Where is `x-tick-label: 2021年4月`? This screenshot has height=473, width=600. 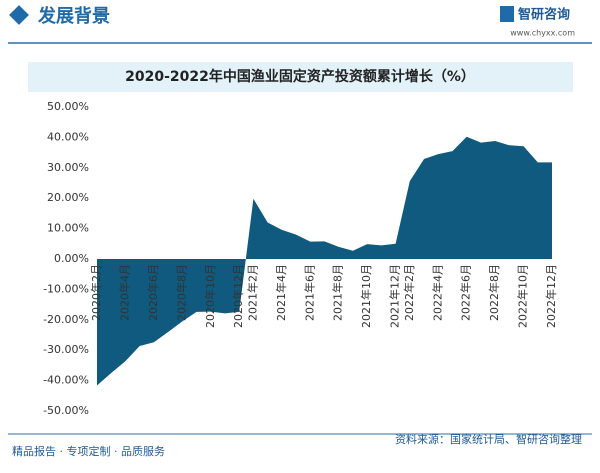
x-tick-label: 2021年4月 is located at coordinates (281, 292).